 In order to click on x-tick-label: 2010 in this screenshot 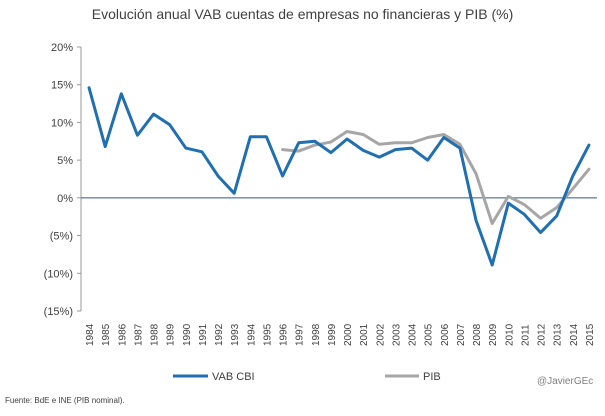, I will do `click(509, 334)`.